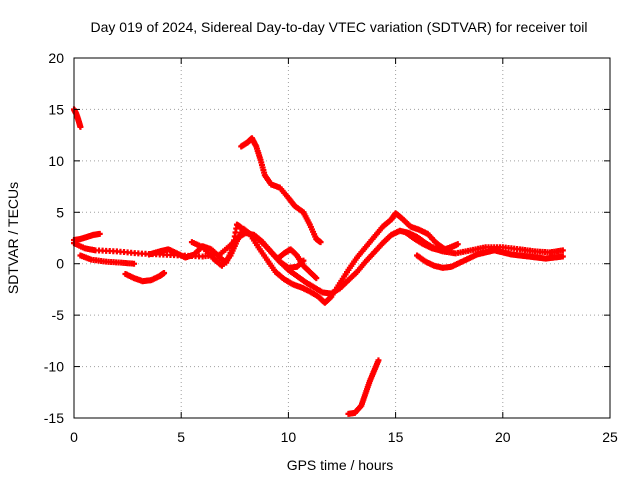 The image size is (640, 480). Describe the element at coordinates (490, 259) in the screenshot. I see `series-track-l` at that location.